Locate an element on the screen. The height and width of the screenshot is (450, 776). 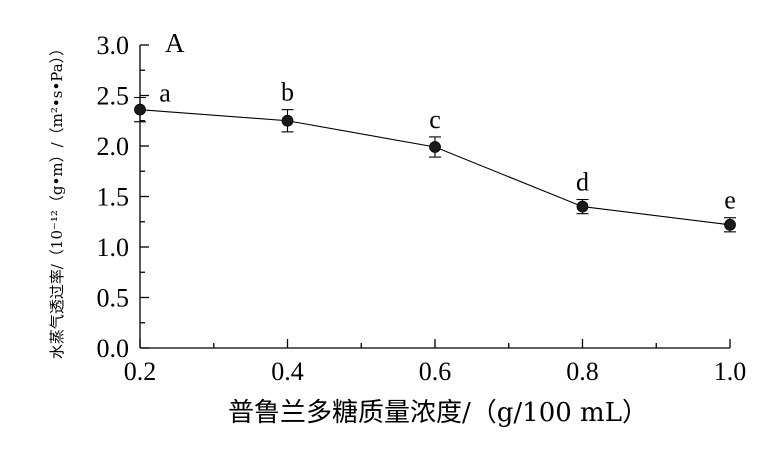
y-tick-label: 1.5 is located at coordinates (113, 197).